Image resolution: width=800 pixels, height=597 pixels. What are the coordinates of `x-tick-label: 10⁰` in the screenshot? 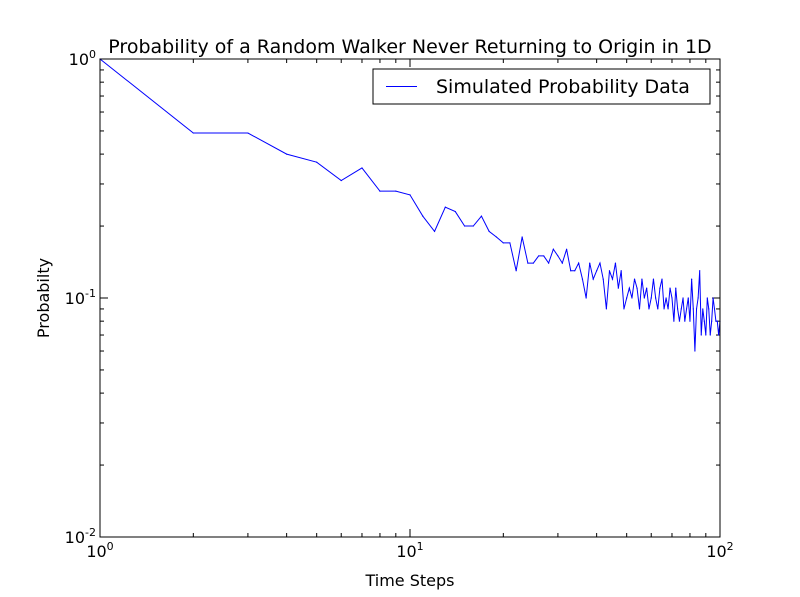 It's located at (99, 550).